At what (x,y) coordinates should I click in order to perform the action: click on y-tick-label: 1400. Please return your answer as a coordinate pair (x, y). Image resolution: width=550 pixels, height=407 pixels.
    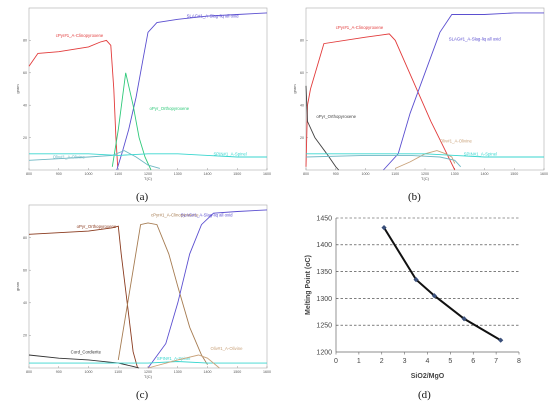
    Looking at the image, I should click on (324, 245).